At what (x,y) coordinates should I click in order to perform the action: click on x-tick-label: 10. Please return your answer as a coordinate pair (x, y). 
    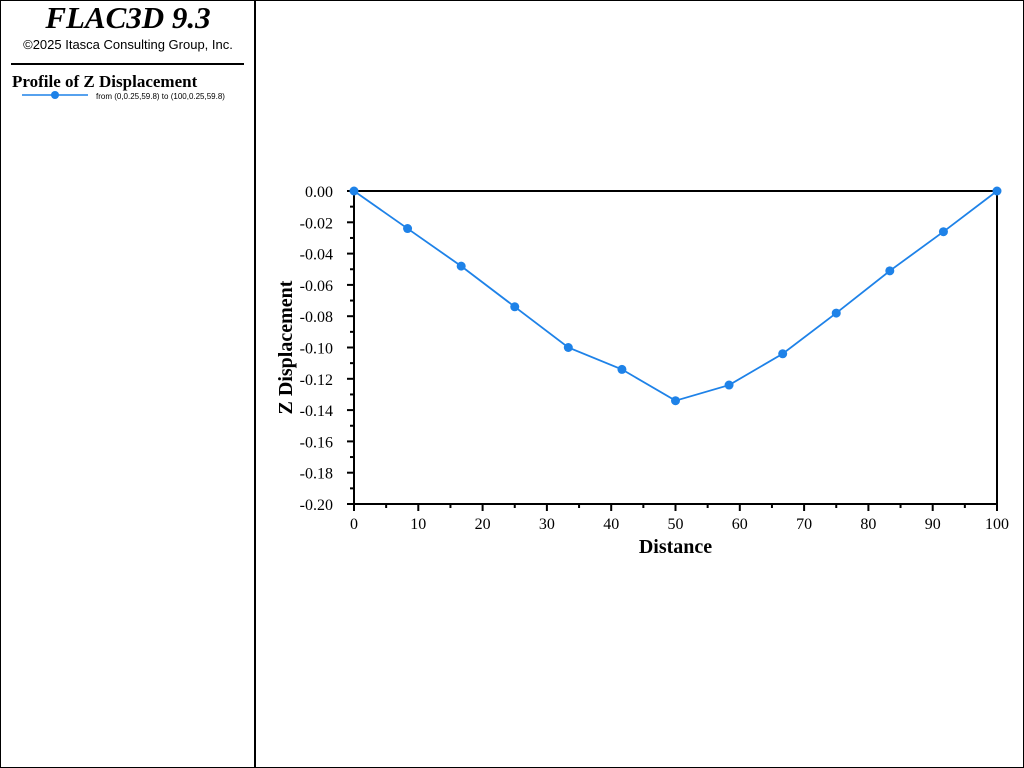
    Looking at the image, I should click on (418, 524).